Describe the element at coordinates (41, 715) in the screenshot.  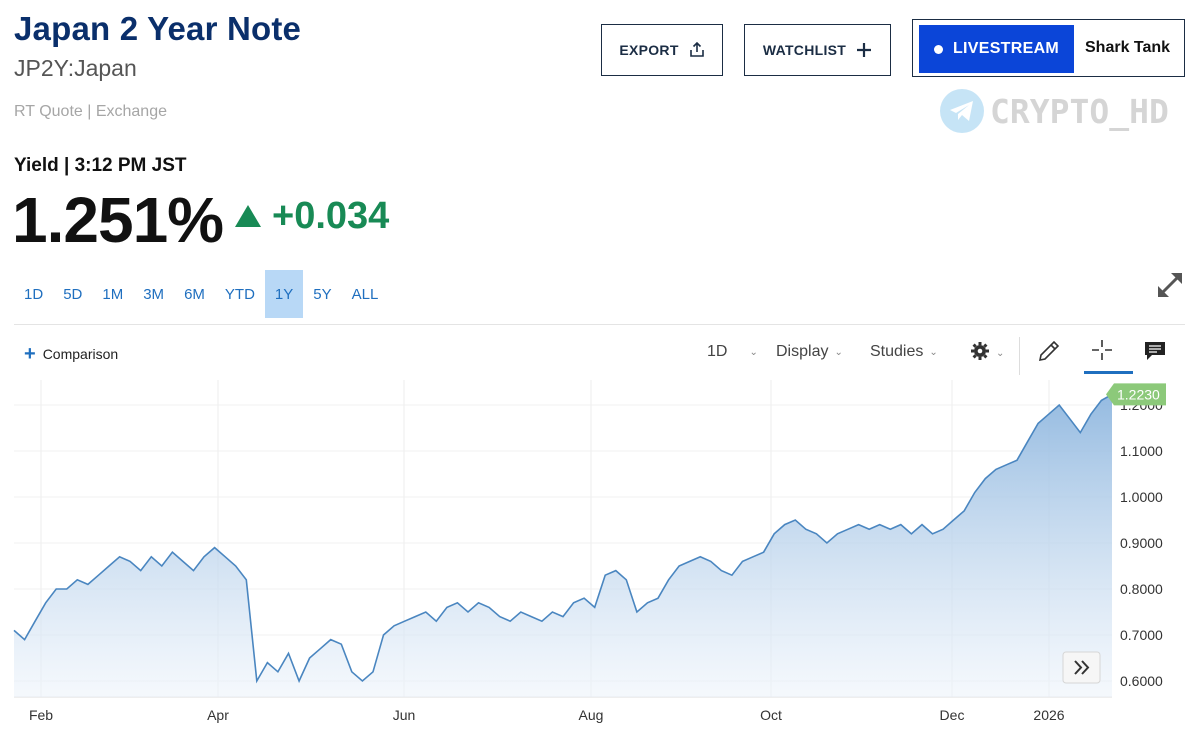
I see `x-tick-label: Feb` at that location.